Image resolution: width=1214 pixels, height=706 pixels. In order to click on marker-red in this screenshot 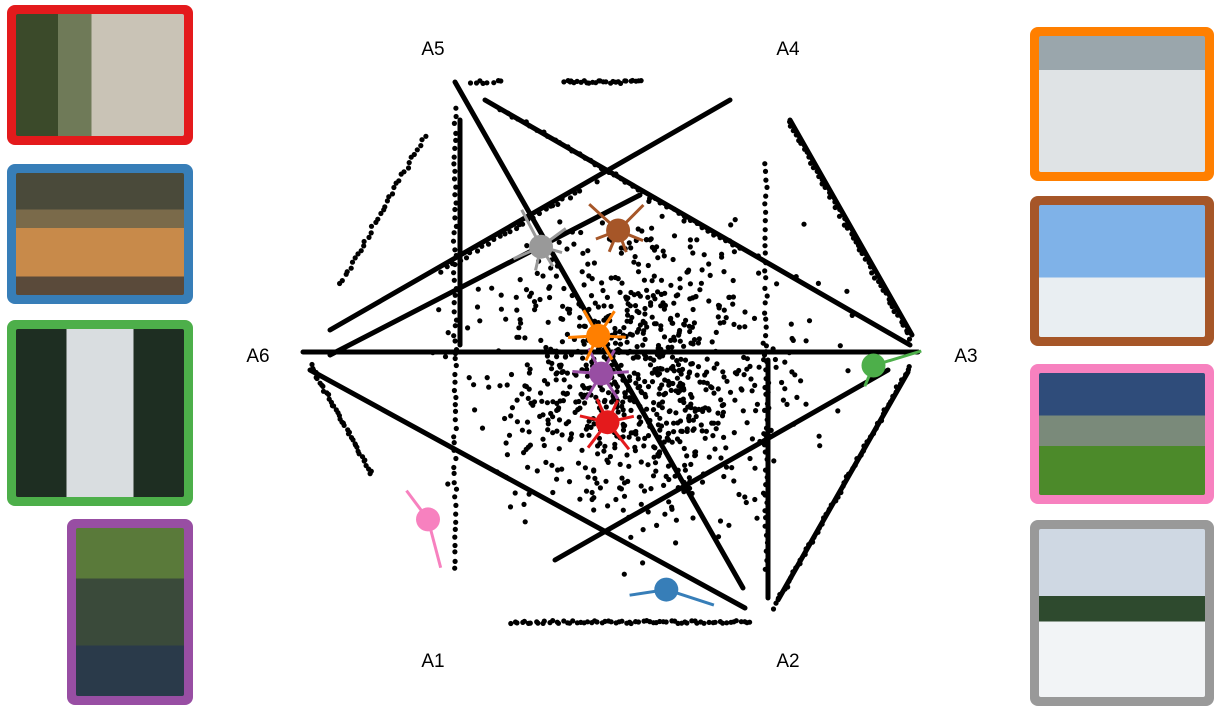, I will do `click(607, 424)`.